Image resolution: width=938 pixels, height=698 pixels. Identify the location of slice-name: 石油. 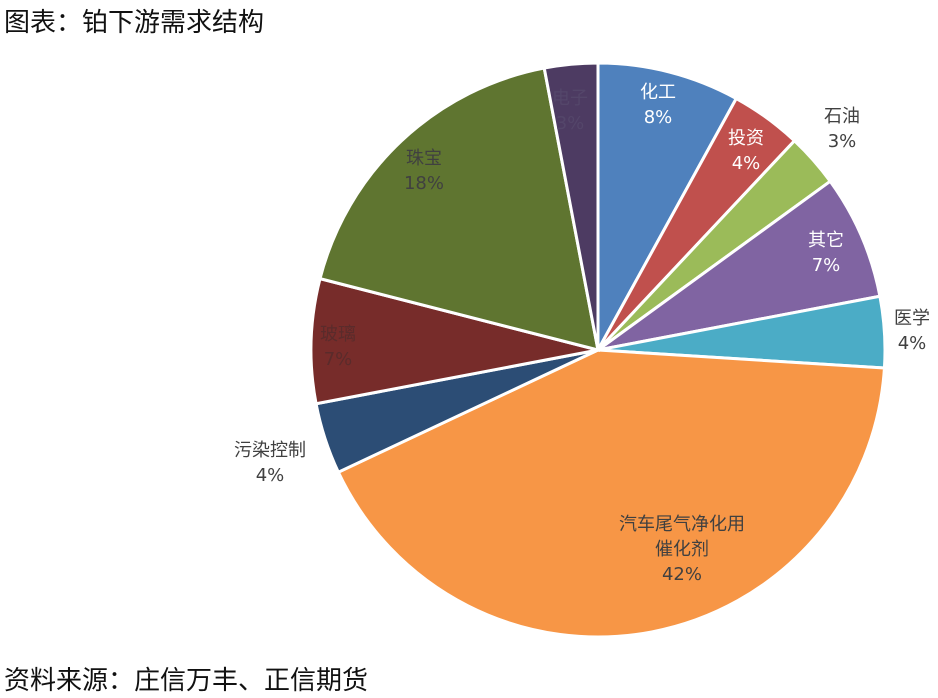
(842, 116).